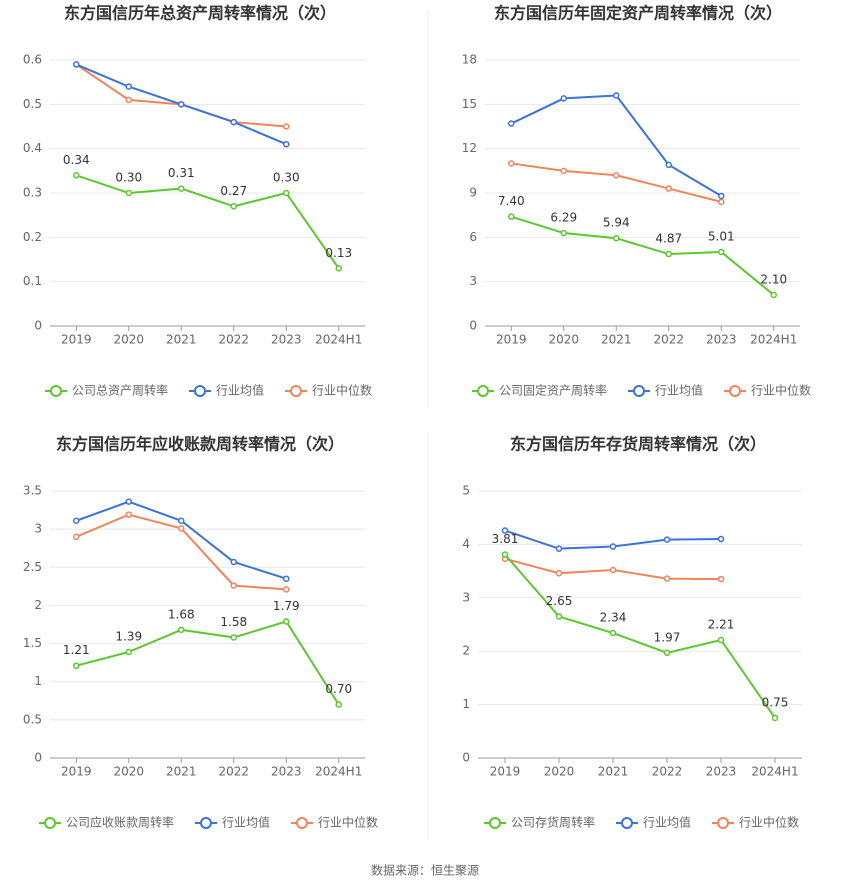 The height and width of the screenshot is (891, 850). Describe the element at coordinates (128, 178) in the screenshot. I see `data-label: 0.30` at that location.